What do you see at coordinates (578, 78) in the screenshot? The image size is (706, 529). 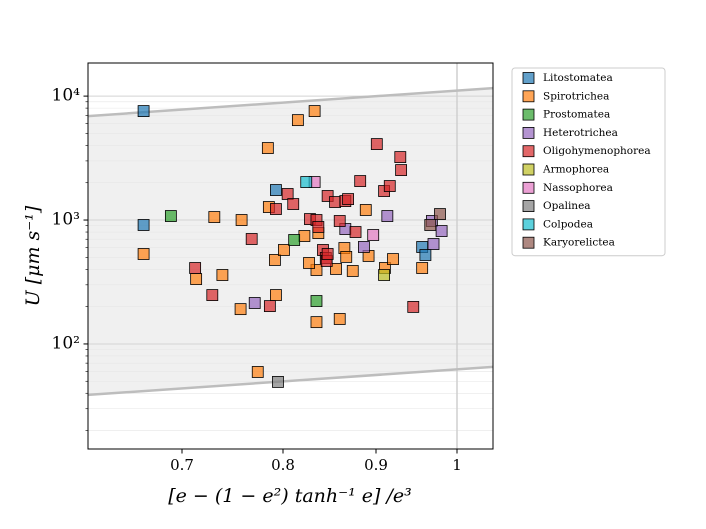 I see `legend-label: Litostomatea` at bounding box center [578, 78].